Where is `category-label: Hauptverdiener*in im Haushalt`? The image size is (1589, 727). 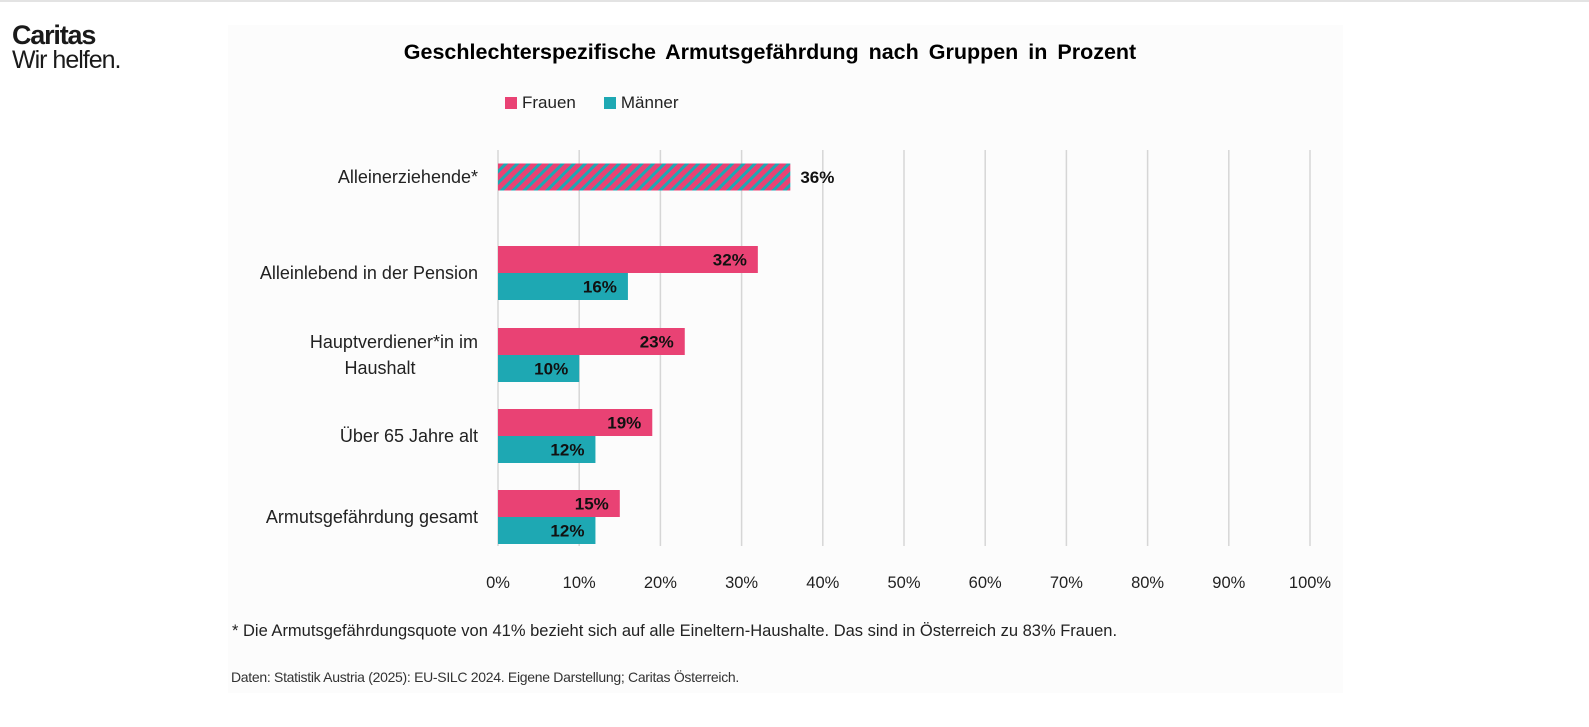
category-label: Hauptverdiener*in im Haushalt is located at coordinates (394, 355).